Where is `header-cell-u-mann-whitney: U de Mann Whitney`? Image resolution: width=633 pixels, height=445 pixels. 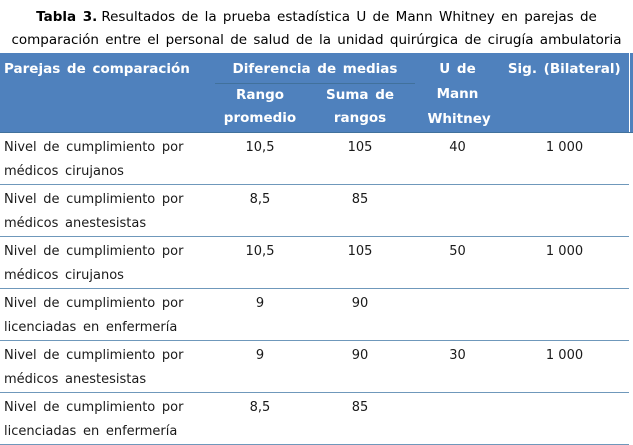 header-cell-u-mann-whitney: U de Mann Whitney is located at coordinates (457, 93).